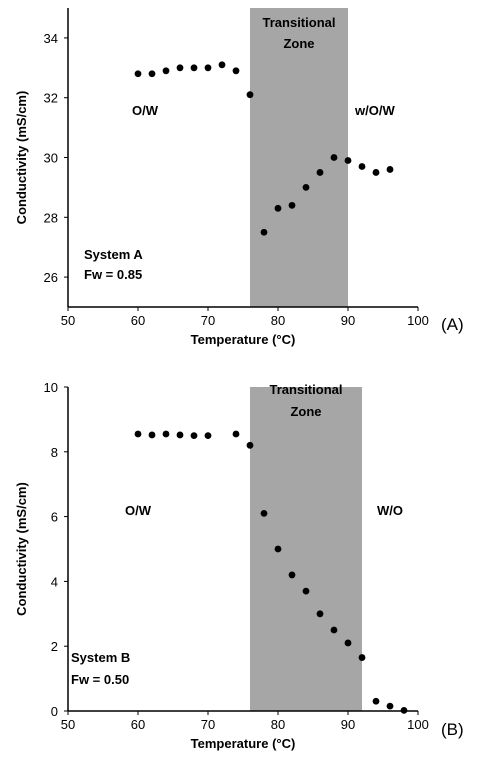 This screenshot has height=763, width=501. I want to click on panel-label: (A), so click(452, 324).